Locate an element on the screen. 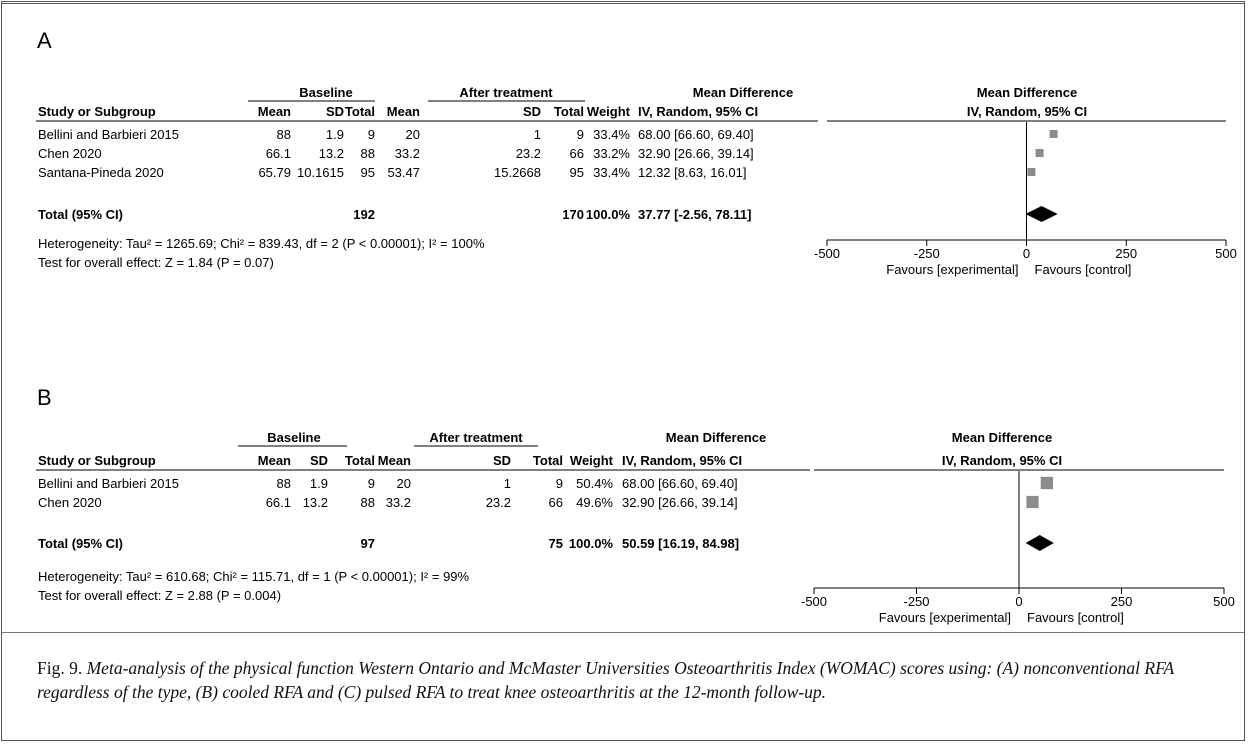 The image size is (1248, 744). study-weight: 49.6% is located at coordinates (594, 502).